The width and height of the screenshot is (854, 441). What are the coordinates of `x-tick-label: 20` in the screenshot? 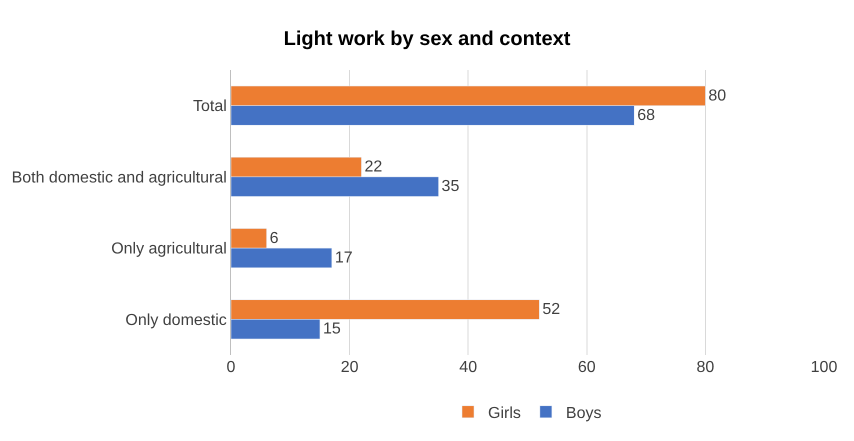 It's located at (349, 367).